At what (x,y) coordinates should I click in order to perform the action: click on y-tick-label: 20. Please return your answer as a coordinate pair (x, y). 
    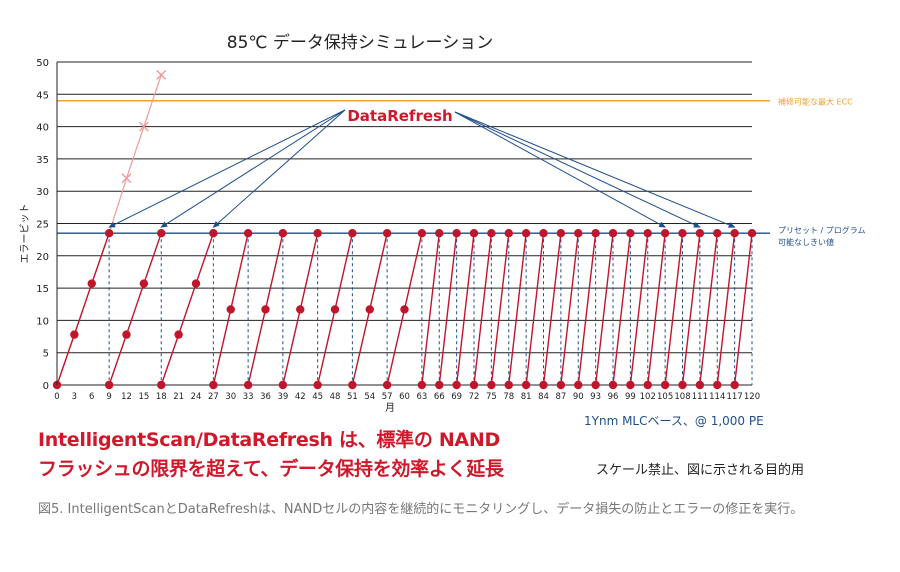
    Looking at the image, I should click on (42, 257).